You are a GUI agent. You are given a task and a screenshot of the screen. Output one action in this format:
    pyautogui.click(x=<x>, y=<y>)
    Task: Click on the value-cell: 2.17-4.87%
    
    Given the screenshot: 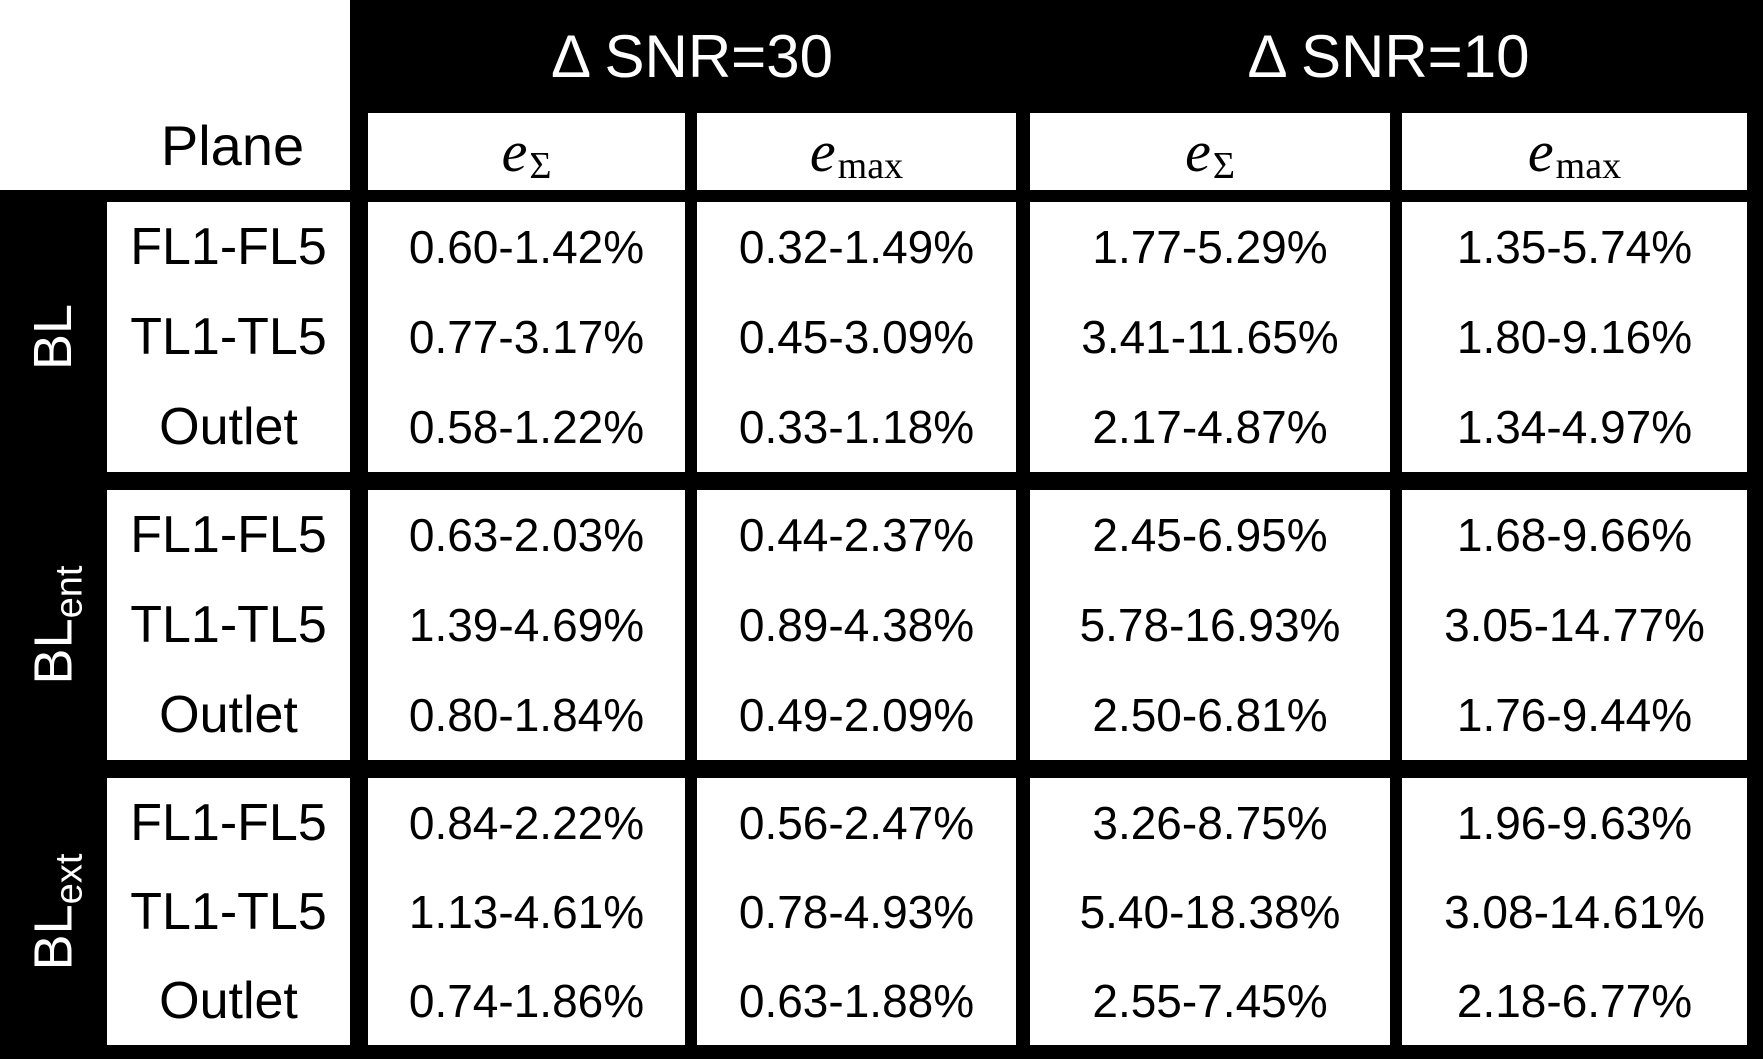 What is the action you would take?
    pyautogui.click(x=1210, y=427)
    